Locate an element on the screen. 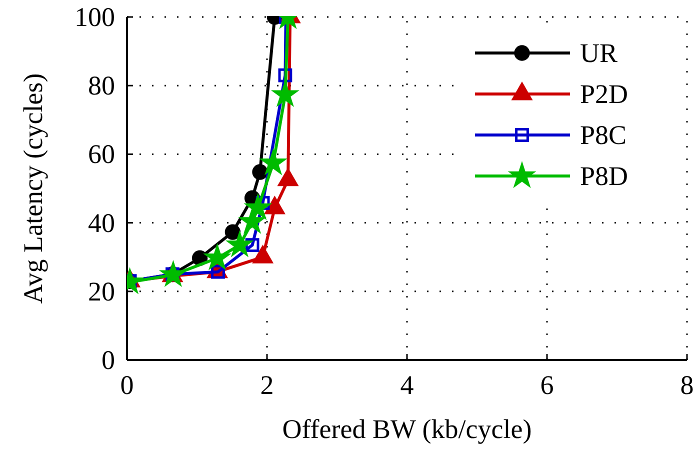 The image size is (698, 450). y-tick-label: 100 is located at coordinates (94, 17).